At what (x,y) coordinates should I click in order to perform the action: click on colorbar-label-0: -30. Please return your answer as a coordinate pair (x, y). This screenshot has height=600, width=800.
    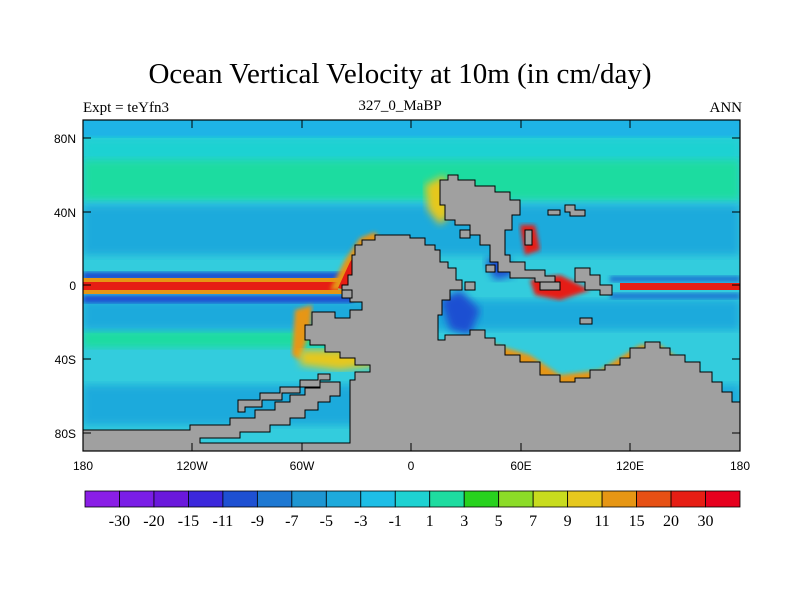
    Looking at the image, I should click on (119, 521).